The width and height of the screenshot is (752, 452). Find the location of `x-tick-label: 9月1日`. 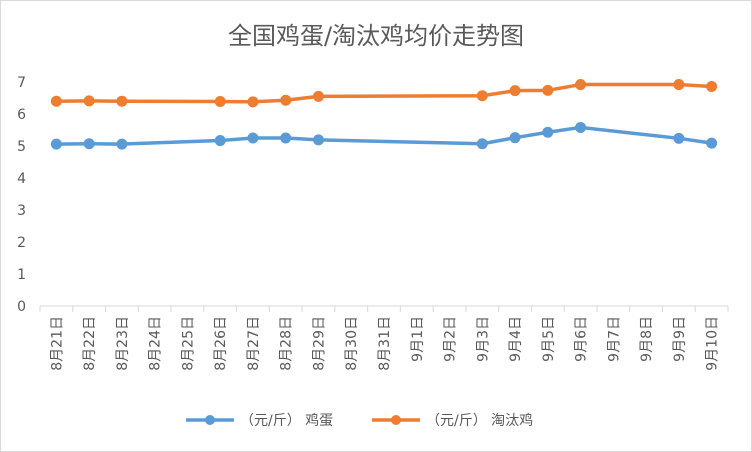

x-tick-label: 9月1日 is located at coordinates (418, 339).